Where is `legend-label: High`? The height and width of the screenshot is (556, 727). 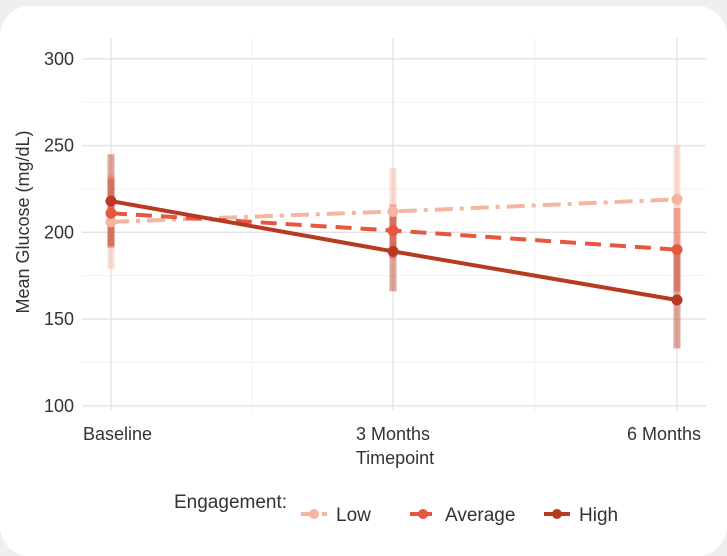
legend-label: High is located at coordinates (598, 515).